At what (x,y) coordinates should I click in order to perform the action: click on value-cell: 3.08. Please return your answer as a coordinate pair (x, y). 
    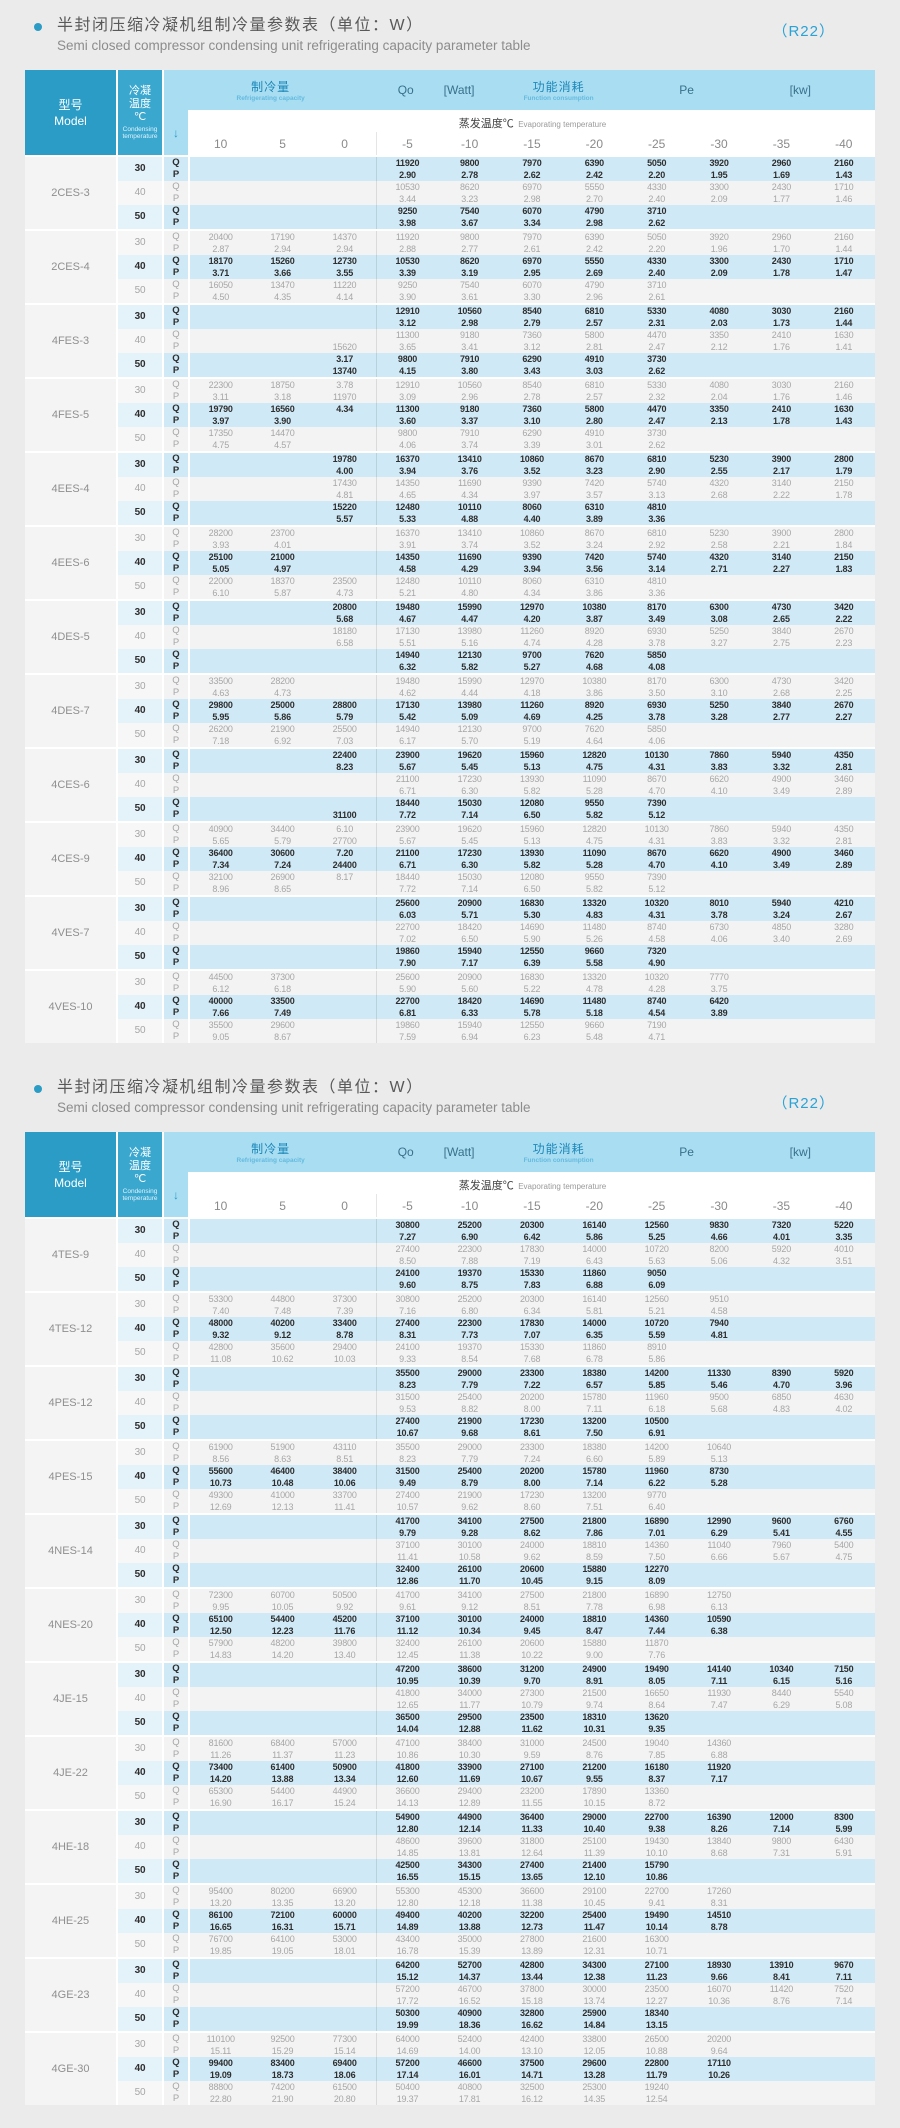
    Looking at the image, I should click on (719, 619).